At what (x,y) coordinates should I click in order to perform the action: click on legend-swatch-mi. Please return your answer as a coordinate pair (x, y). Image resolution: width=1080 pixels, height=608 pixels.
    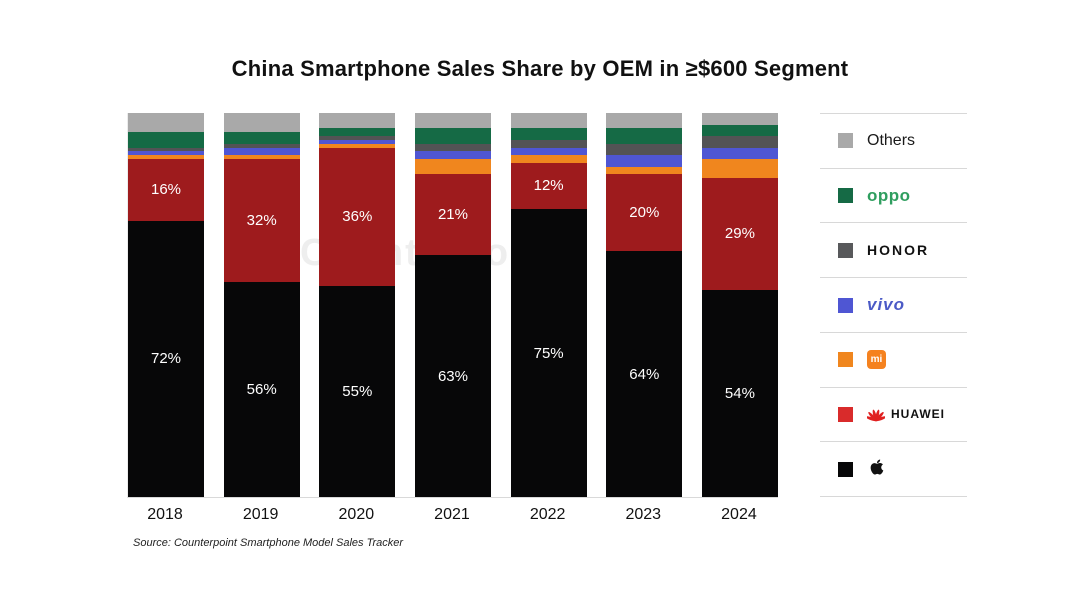
    Looking at the image, I should click on (845, 360).